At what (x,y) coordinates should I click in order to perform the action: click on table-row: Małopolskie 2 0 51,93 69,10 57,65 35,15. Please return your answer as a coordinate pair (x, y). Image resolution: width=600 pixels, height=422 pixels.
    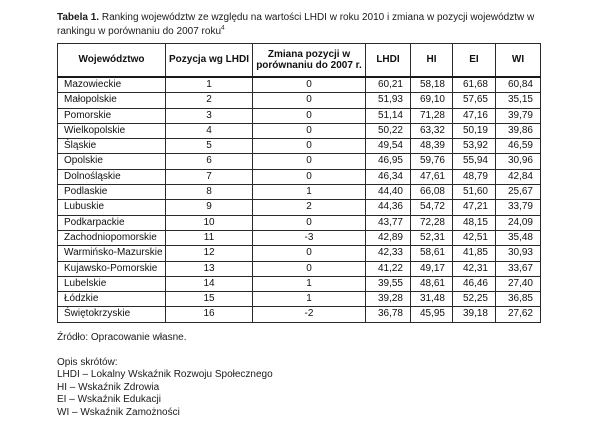
    Looking at the image, I should click on (299, 100).